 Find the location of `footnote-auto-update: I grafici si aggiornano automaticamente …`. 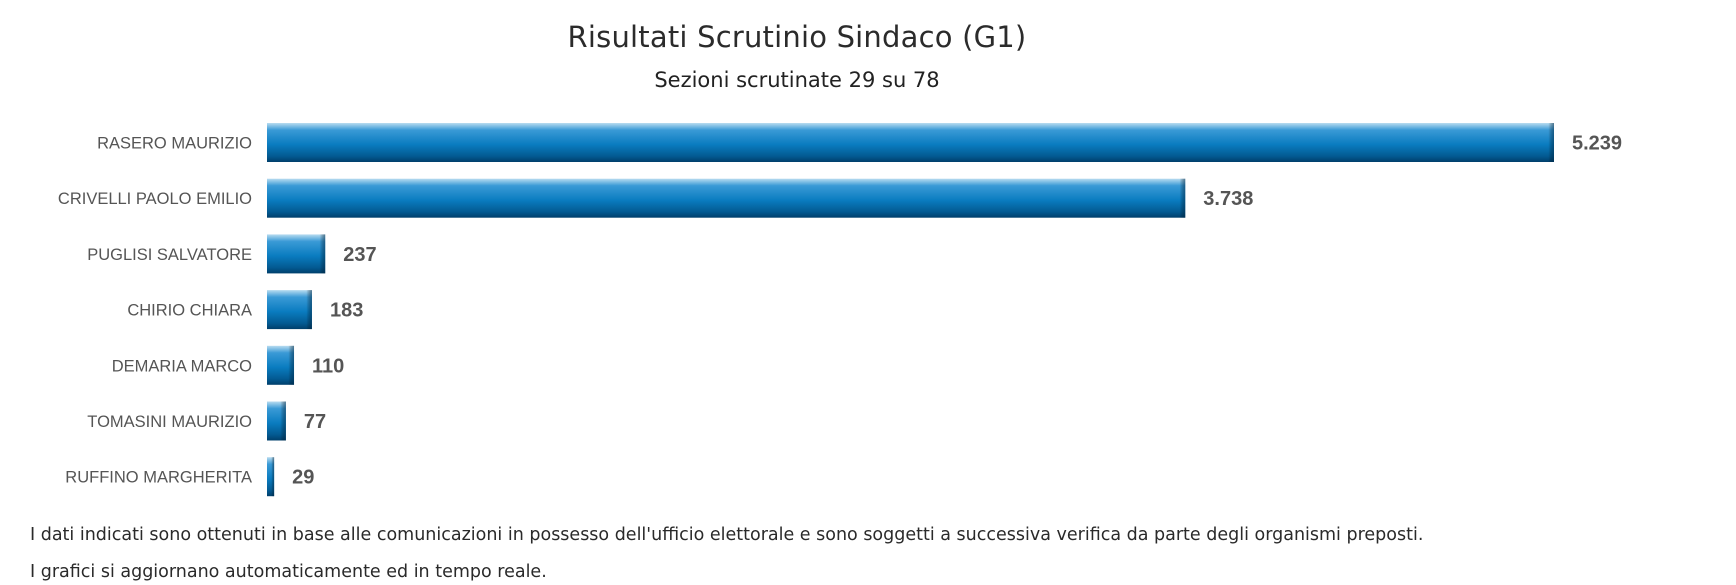

footnote-auto-update: I grafici si aggiornano automaticamente … is located at coordinates (288, 572).